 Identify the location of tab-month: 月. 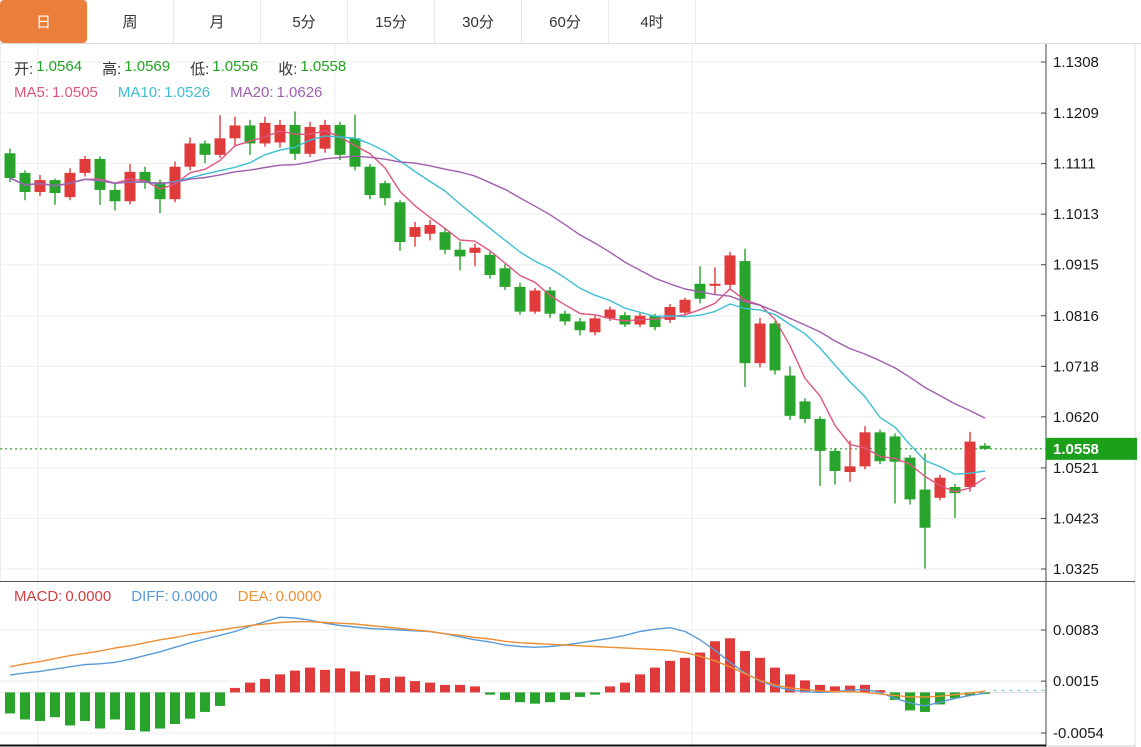
(217, 21).